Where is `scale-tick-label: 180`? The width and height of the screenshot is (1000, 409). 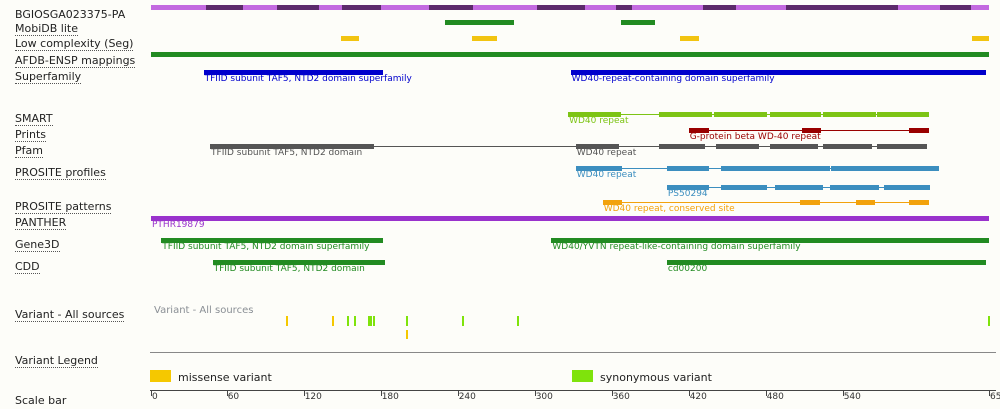
scale-tick-label: 180 is located at coordinates (390, 397).